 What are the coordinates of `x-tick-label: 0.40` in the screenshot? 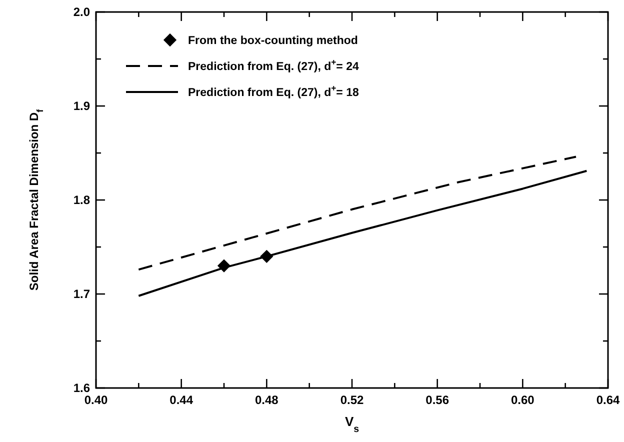 It's located at (96, 400).